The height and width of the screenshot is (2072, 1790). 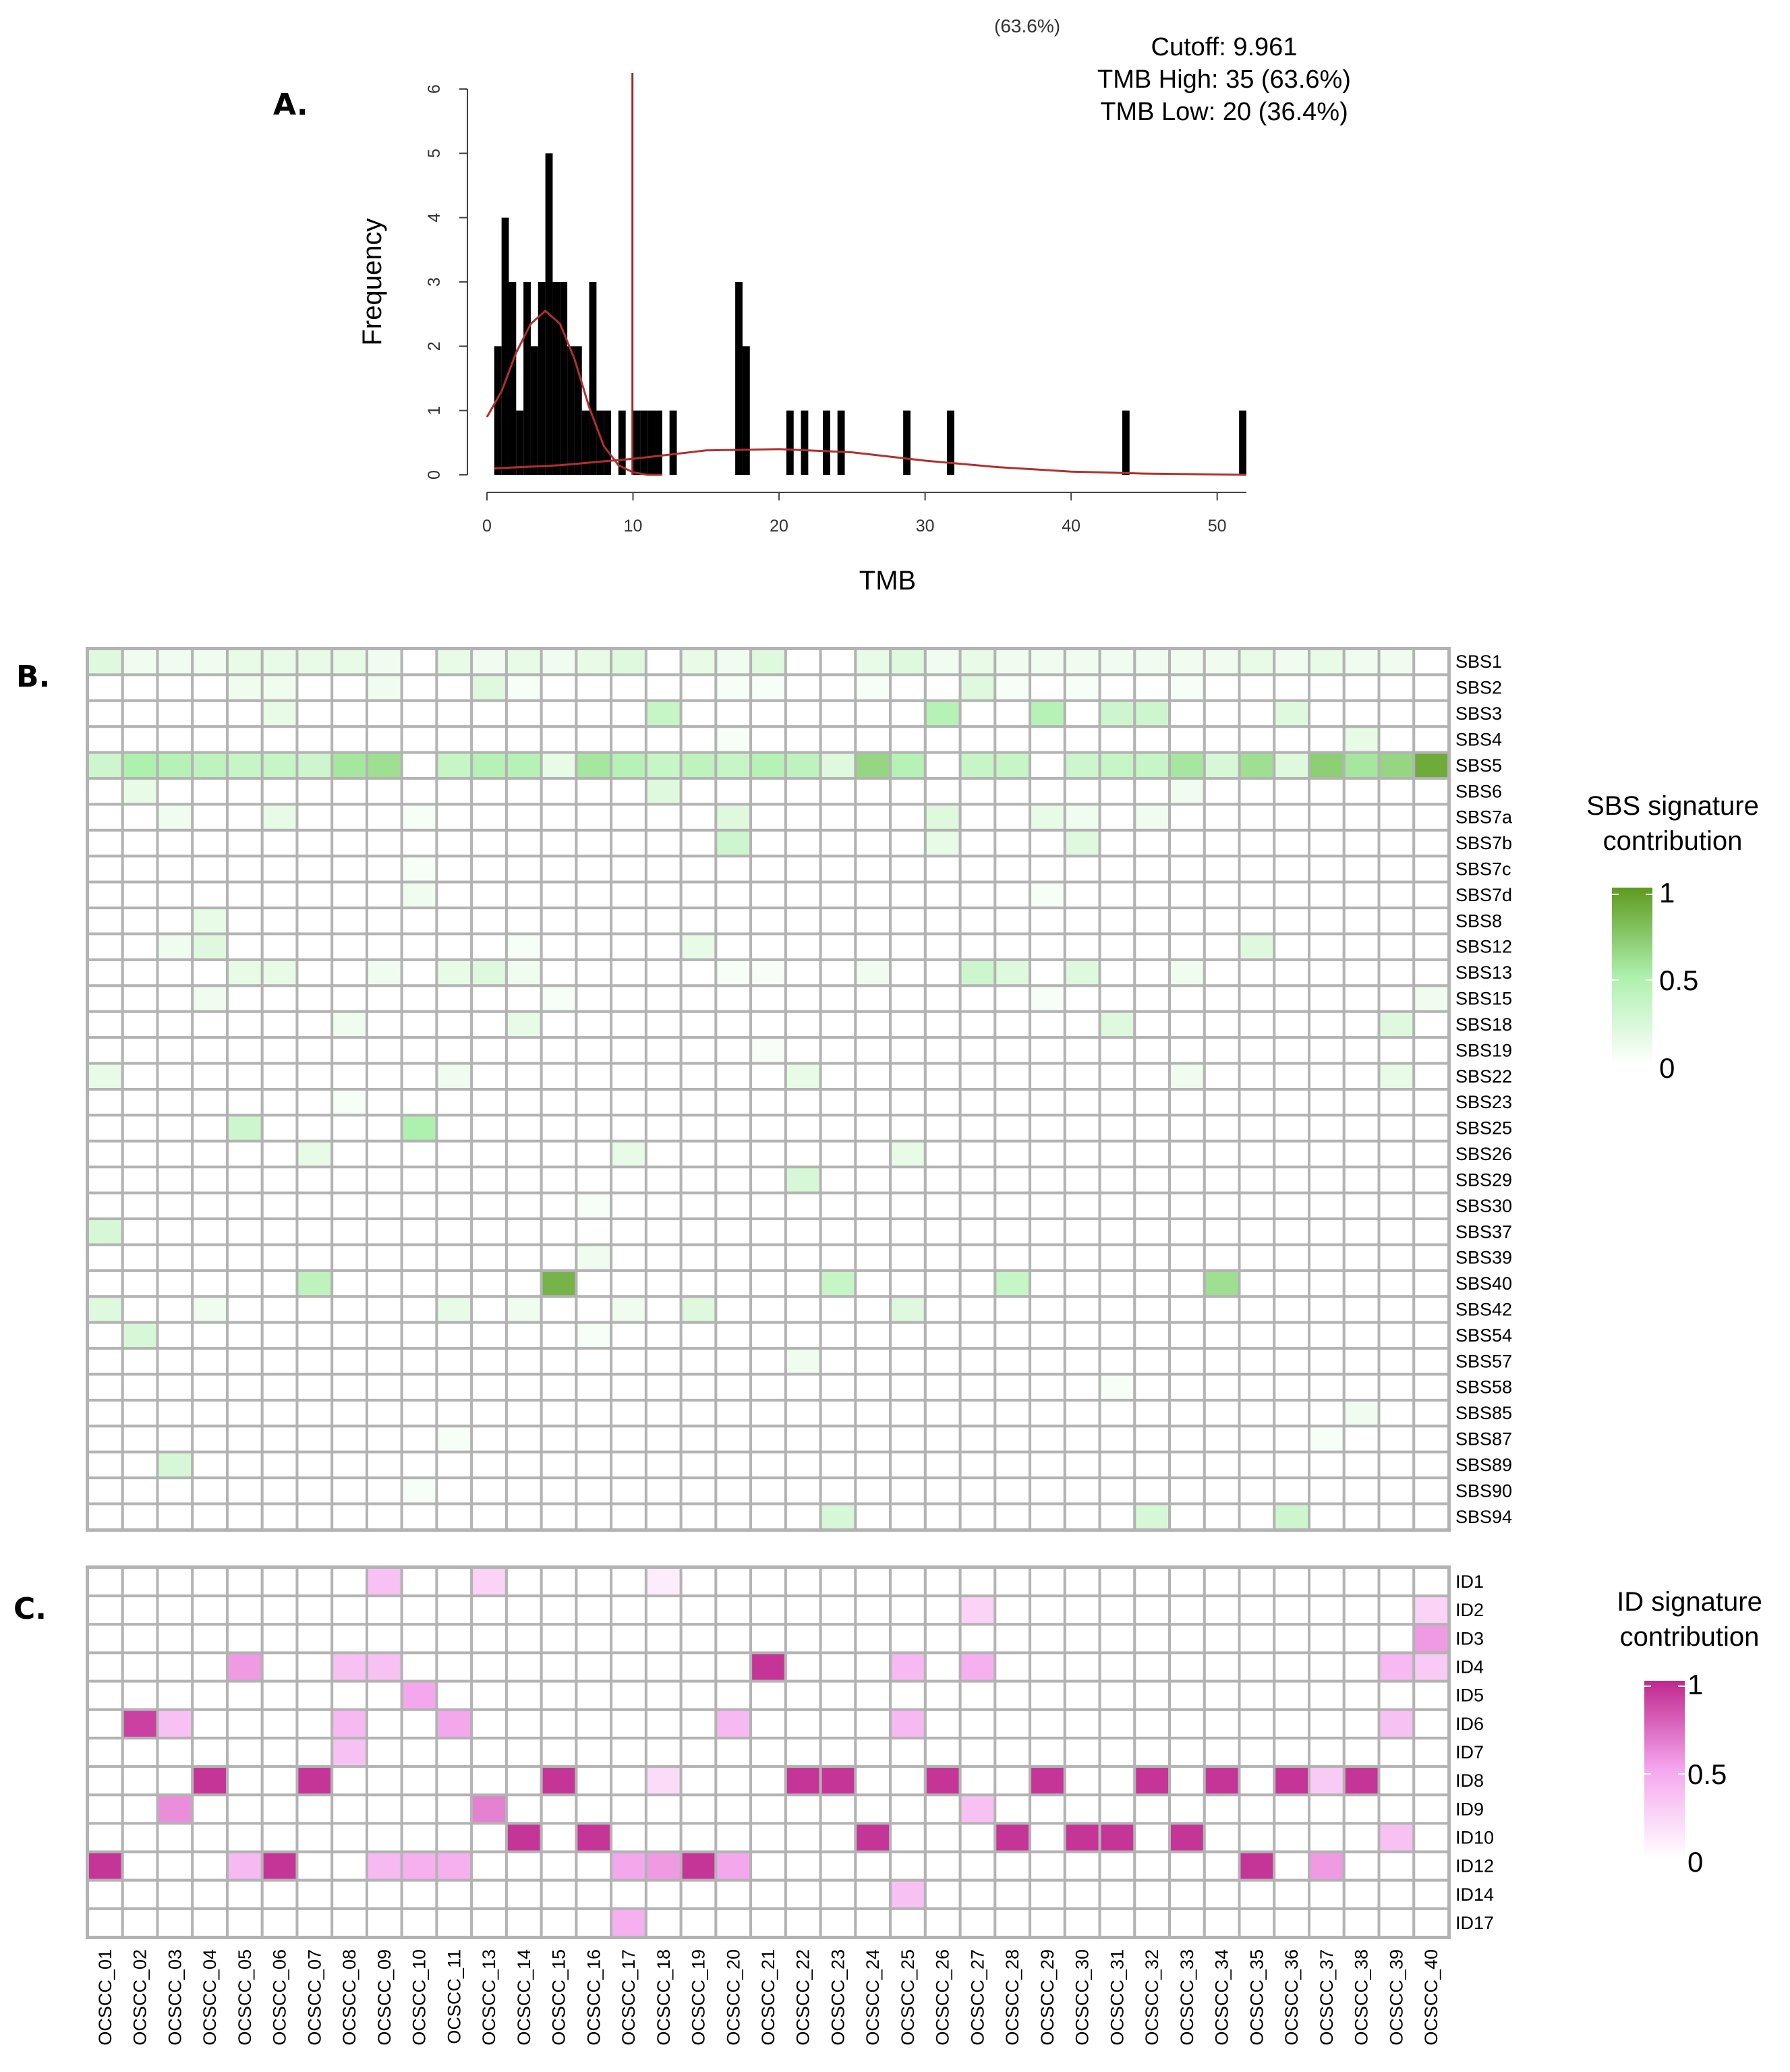 What do you see at coordinates (1483, 1154) in the screenshot?
I see `row-label: SBS26` at bounding box center [1483, 1154].